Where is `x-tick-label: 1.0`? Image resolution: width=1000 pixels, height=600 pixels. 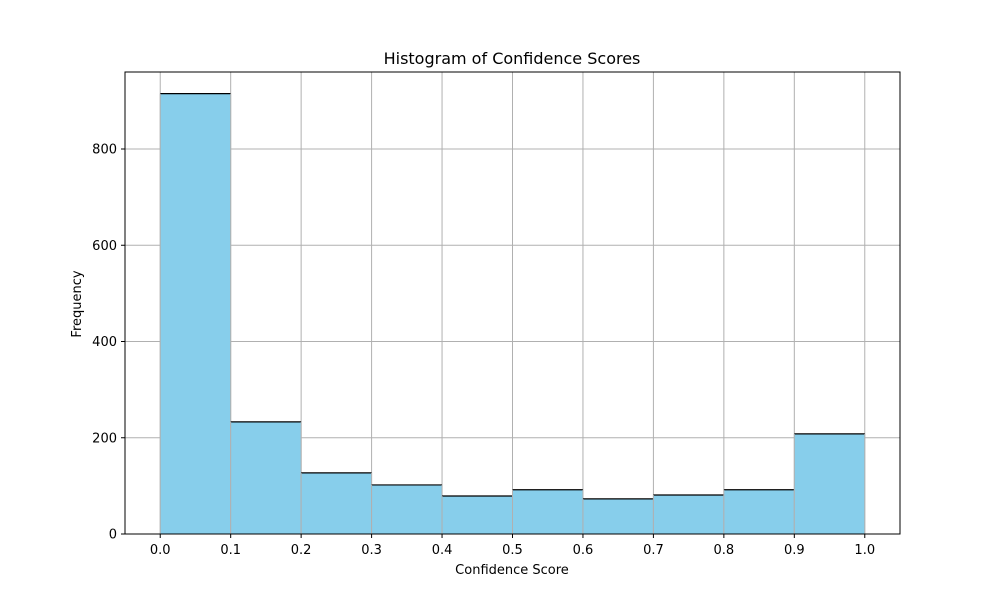
x-tick-label: 1.0 is located at coordinates (864, 550).